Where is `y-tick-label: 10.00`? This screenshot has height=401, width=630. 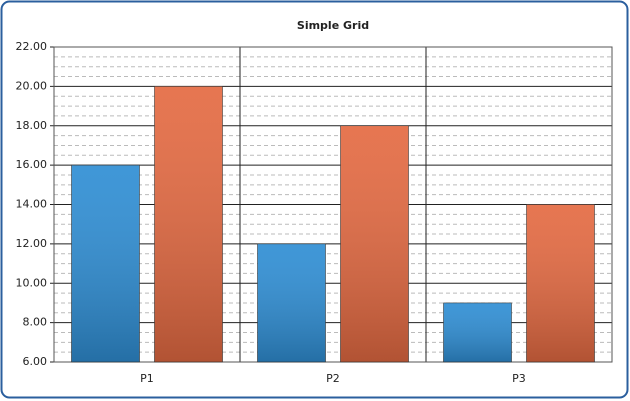 y-tick-label: 10.00 is located at coordinates (32, 282).